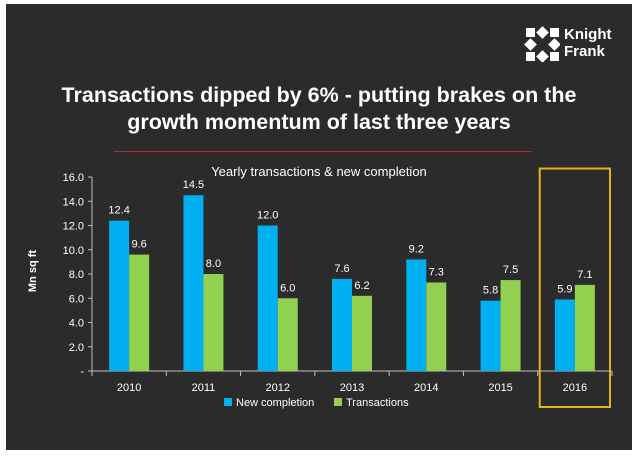 The width and height of the screenshot is (638, 456). Describe the element at coordinates (267, 298) in the screenshot. I see `bar-new-completion-2012` at that location.